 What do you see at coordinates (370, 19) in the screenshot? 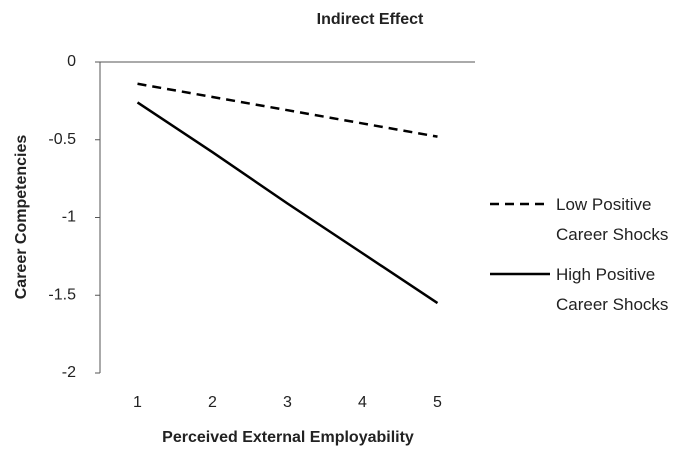
I see `chart-title: Indirect Effect` at bounding box center [370, 19].